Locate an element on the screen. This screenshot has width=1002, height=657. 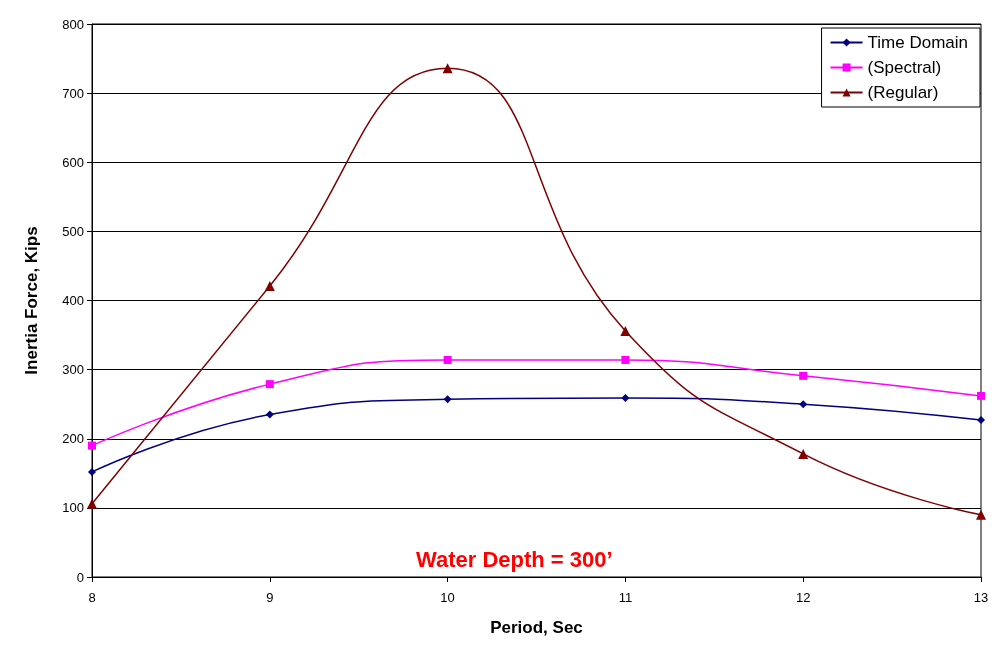
y-tick-label: 100 is located at coordinates (73, 508).